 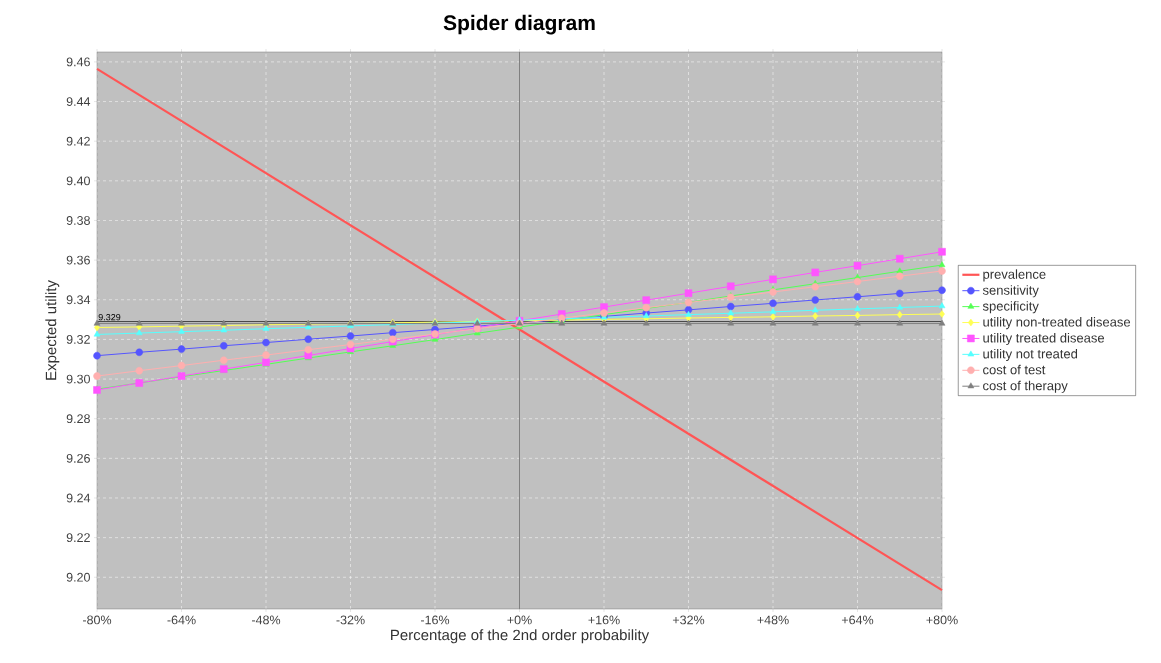 I want to click on x-tick-label: +16%, so click(x=604, y=620).